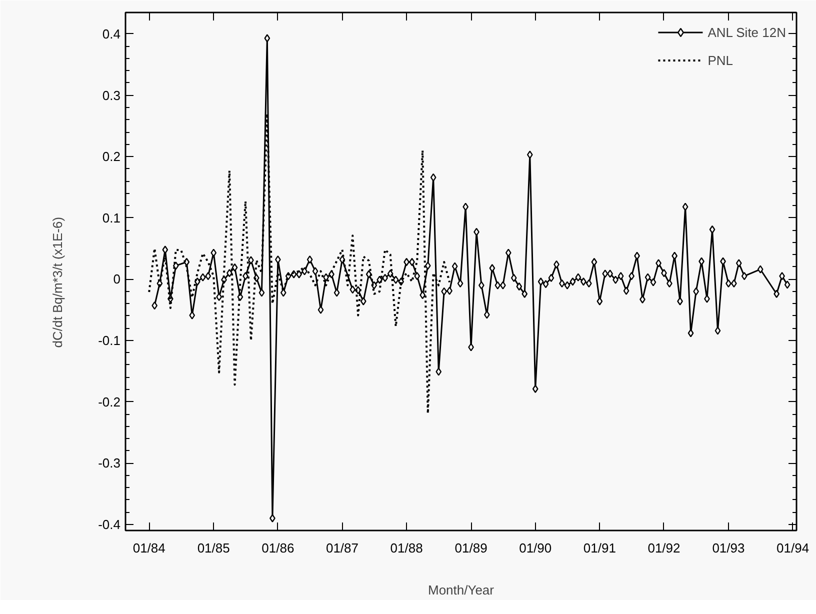 Image resolution: width=816 pixels, height=614 pixels. What do you see at coordinates (664, 548) in the screenshot?
I see `x-tick-label: 01/92` at bounding box center [664, 548].